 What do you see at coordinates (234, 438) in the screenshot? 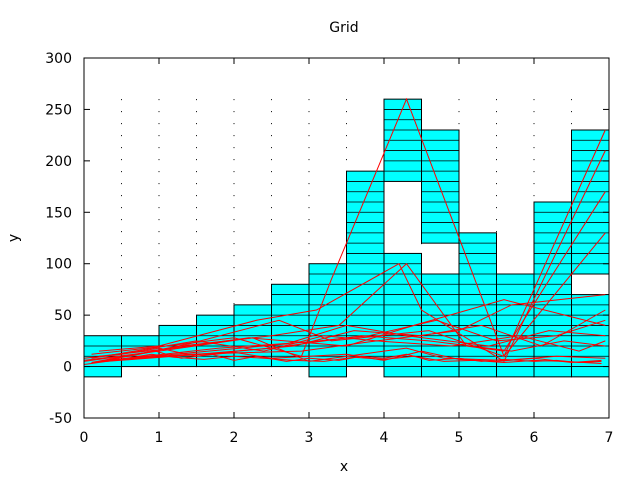
I see `x-tick-label: 2` at bounding box center [234, 438].